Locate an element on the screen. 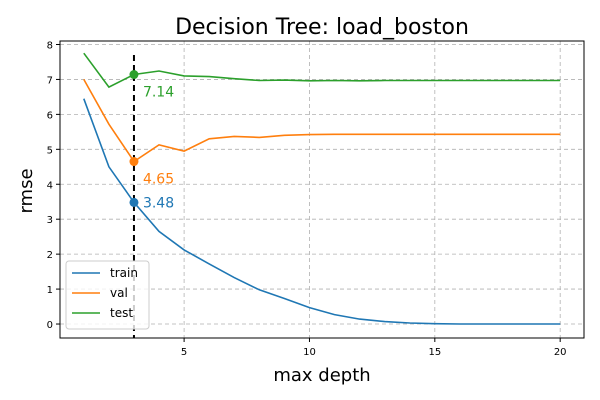 The height and width of the screenshot is (400, 600). x-tick-label: 20 is located at coordinates (560, 352).